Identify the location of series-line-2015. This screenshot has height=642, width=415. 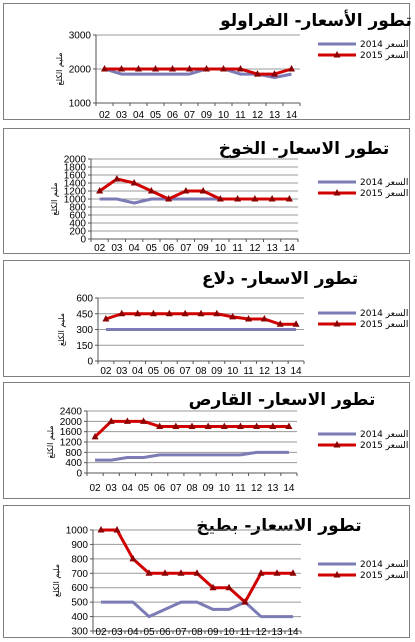
(194, 189).